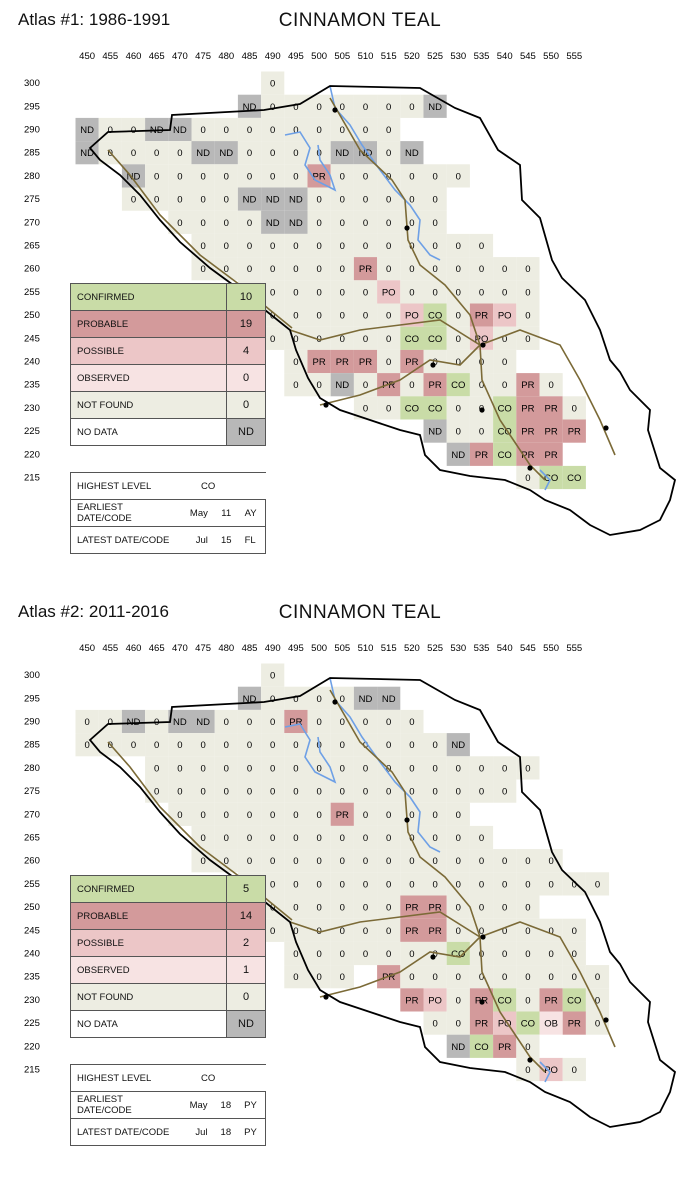 This screenshot has width=690, height=1177. I want to click on legend-label: CONFIRMED, so click(148, 889).